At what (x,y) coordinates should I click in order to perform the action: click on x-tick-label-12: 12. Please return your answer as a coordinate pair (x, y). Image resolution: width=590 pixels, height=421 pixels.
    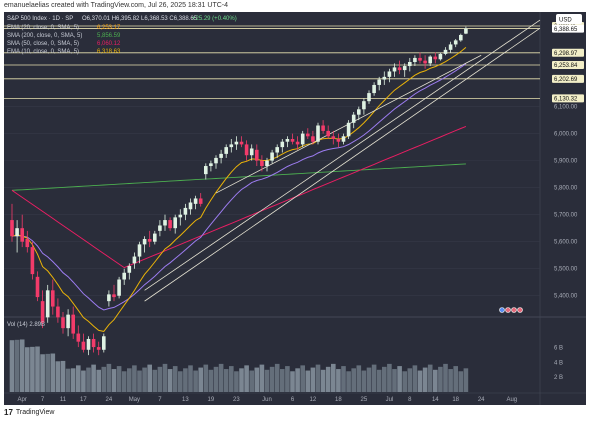
    Looking at the image, I should click on (313, 400).